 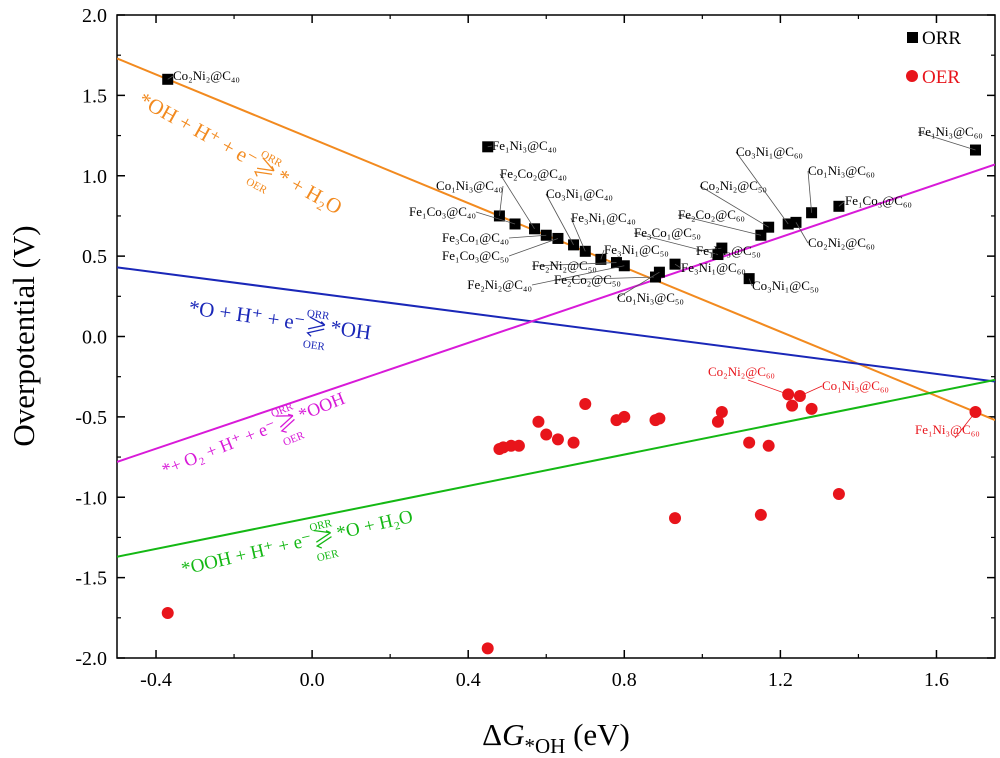 I want to click on y-tick-label: 0.5, so click(x=94, y=257).